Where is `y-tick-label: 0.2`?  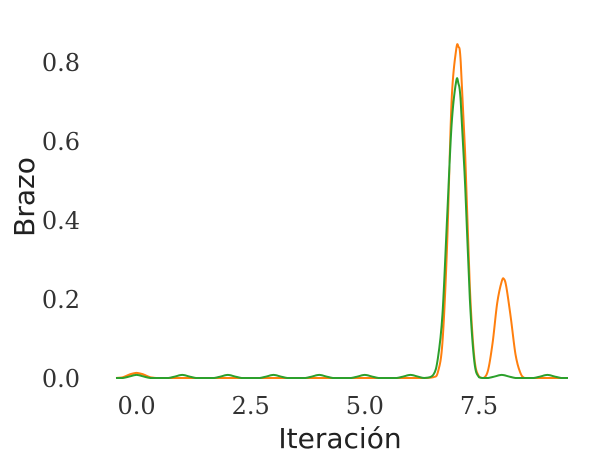
y-tick-label: 0.2 is located at coordinates (61, 300).